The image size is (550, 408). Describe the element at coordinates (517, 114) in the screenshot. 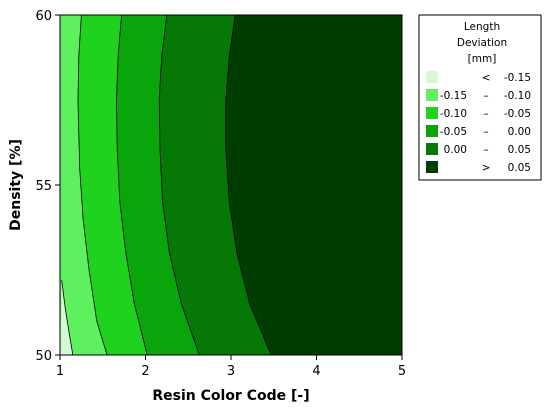

I see `legend-high: -0.05` at that location.